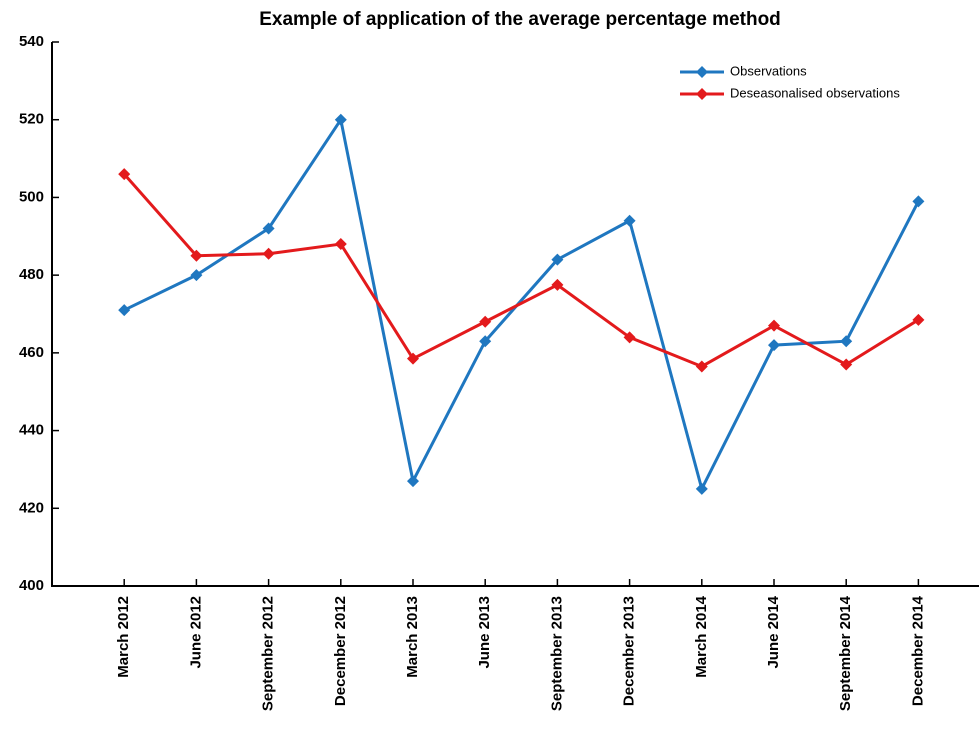 This screenshot has width=979, height=740. I want to click on y-tick-label: 480, so click(31, 274).